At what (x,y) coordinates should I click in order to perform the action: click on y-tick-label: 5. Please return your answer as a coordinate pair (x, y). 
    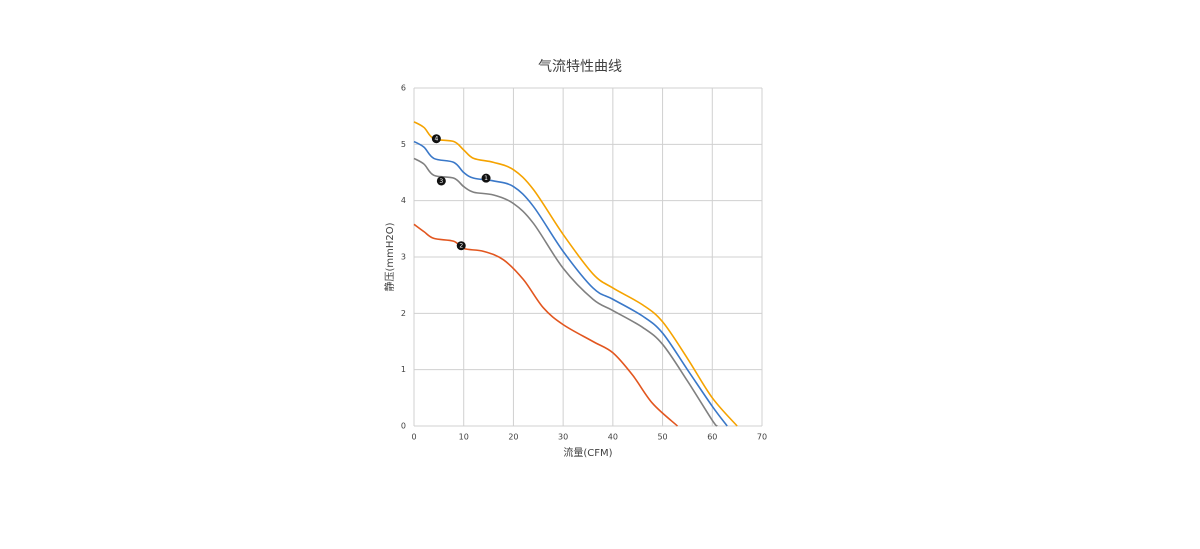
    Looking at the image, I should click on (403, 144).